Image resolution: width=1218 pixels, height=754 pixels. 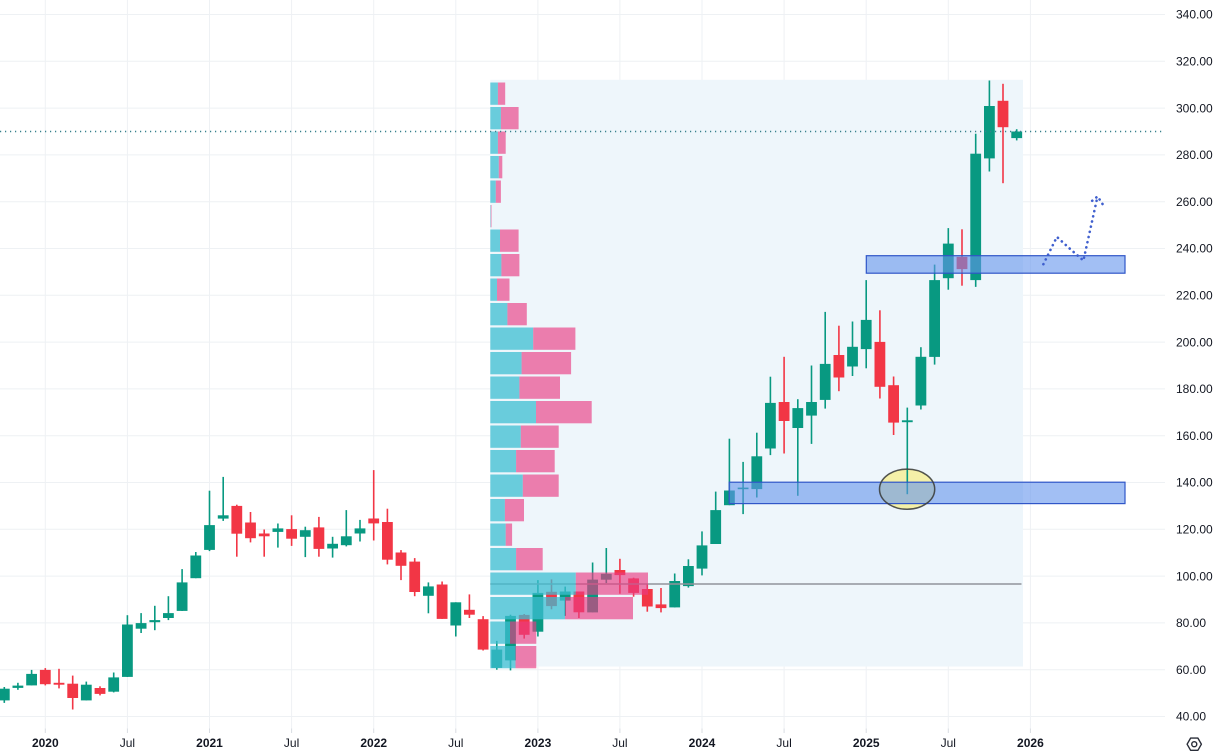 I want to click on svg-text: 160.00, so click(x=1194, y=436).